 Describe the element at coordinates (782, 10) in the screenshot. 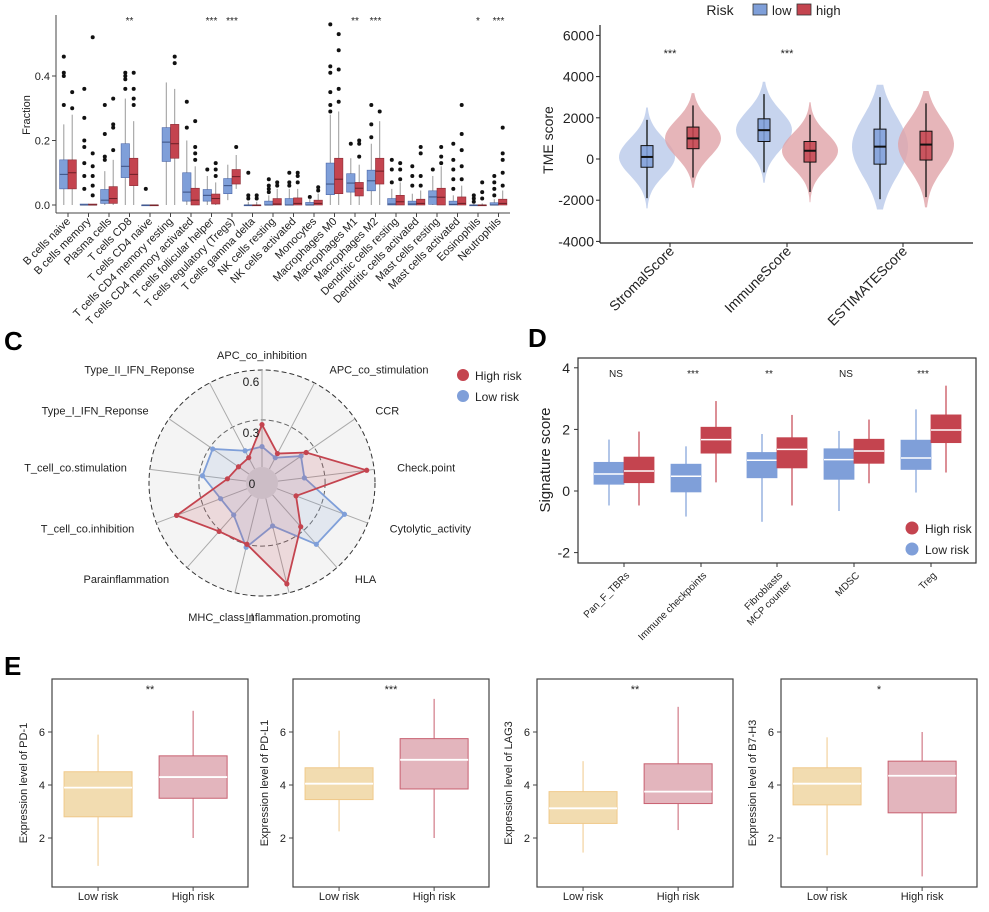

I see `legend-label-low: low` at that location.